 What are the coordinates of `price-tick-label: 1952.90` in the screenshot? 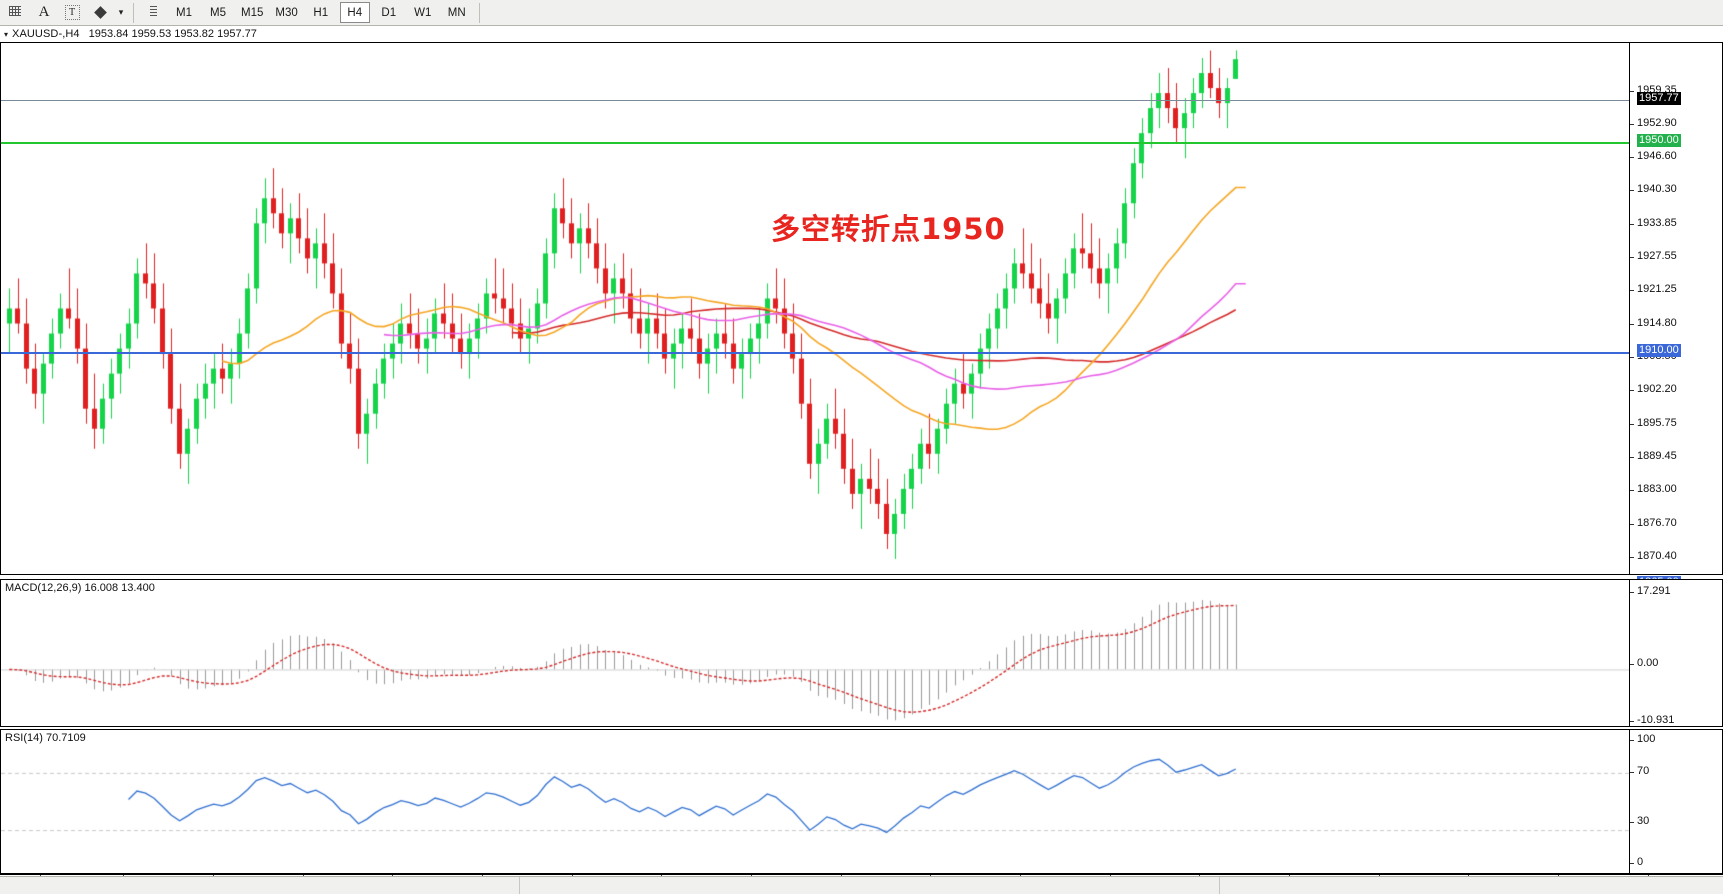 It's located at (1657, 123).